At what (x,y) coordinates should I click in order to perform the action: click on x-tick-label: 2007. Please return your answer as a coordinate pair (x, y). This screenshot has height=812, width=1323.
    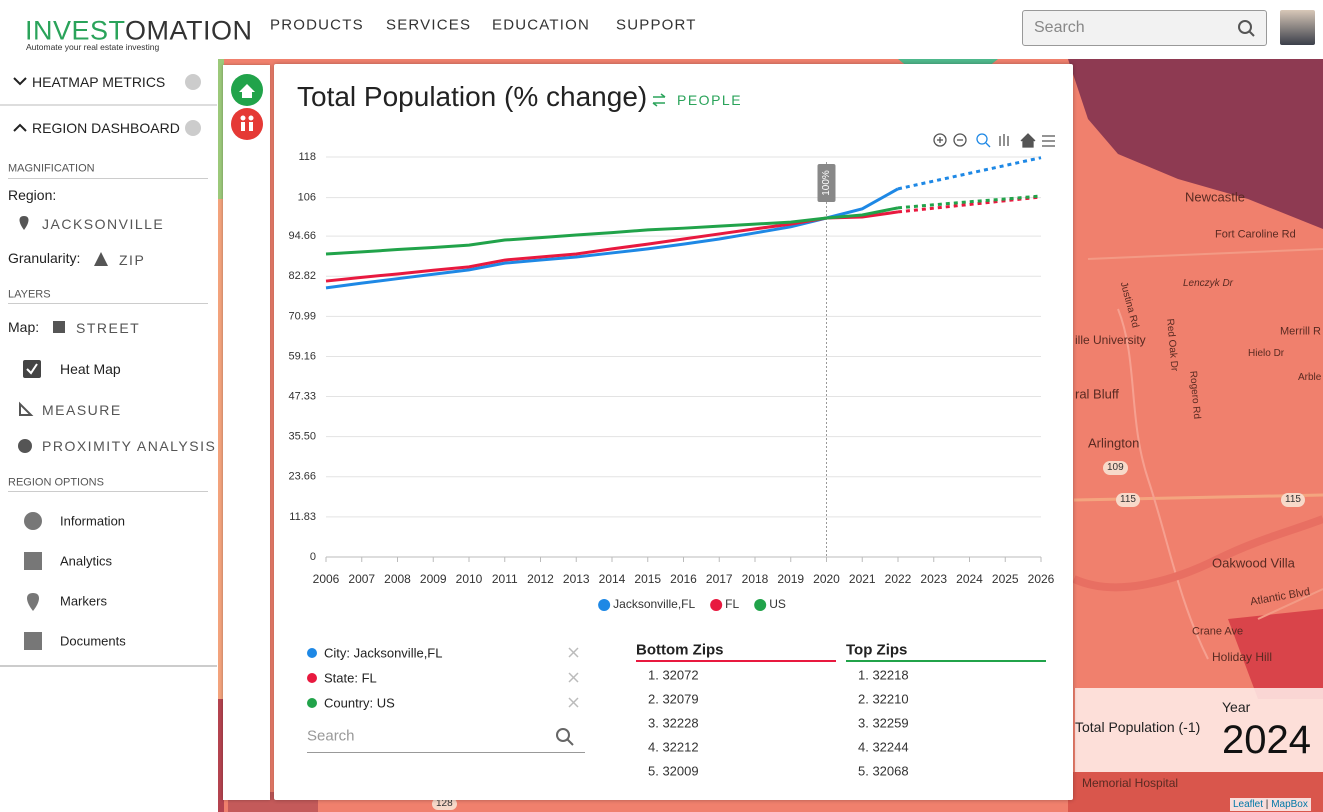
    Looking at the image, I should click on (361, 579).